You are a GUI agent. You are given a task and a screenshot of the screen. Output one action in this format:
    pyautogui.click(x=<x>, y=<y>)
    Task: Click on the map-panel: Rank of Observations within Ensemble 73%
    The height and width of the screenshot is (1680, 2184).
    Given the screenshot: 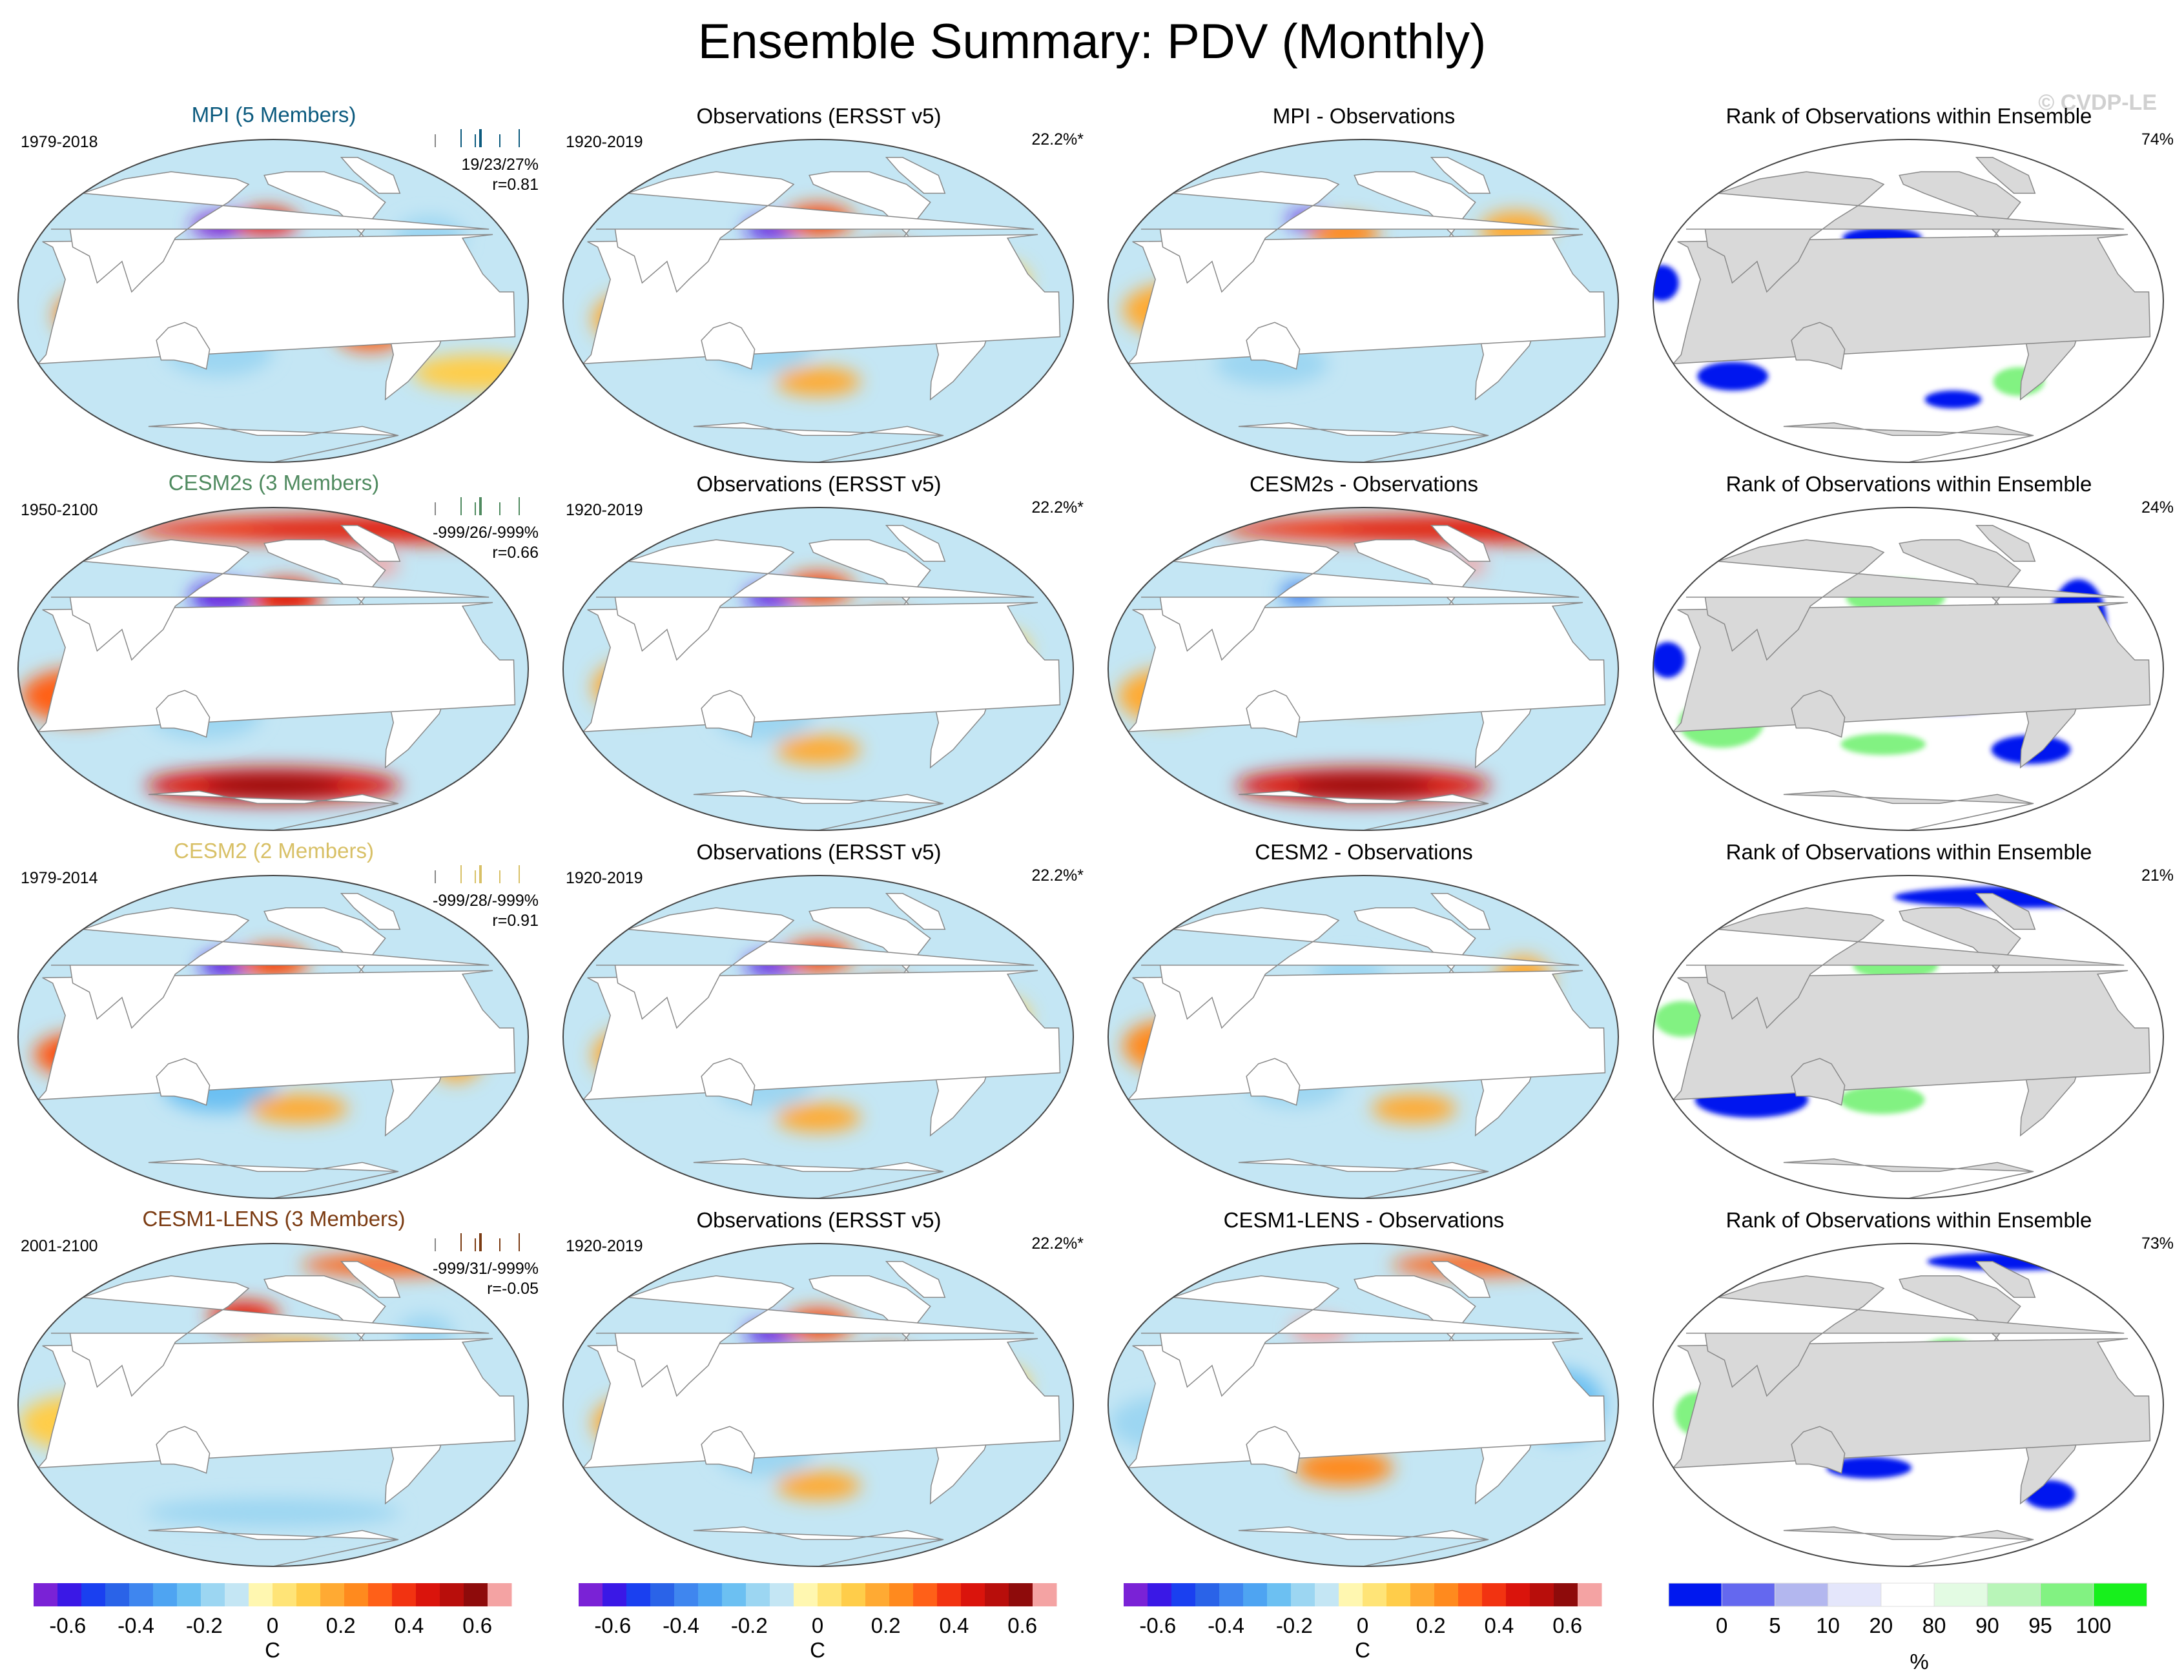 What is the action you would take?
    pyautogui.click(x=1909, y=1386)
    